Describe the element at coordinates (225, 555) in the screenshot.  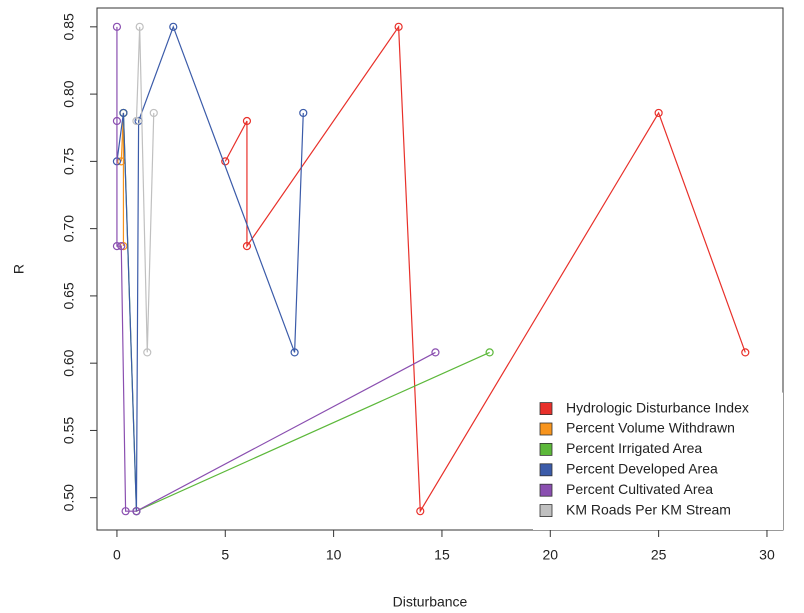
I see `x-tick-label: 5` at that location.